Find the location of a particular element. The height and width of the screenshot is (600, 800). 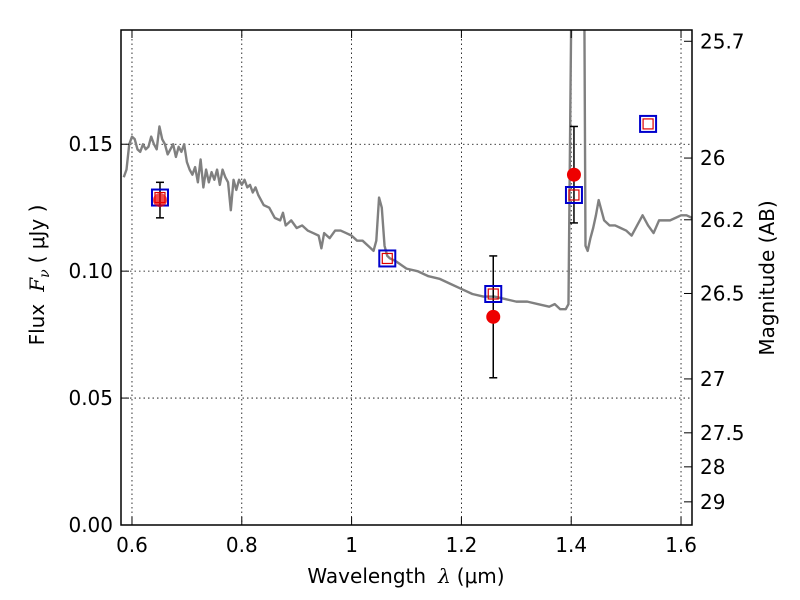

x-tick-label: 1.6 is located at coordinates (681, 545).